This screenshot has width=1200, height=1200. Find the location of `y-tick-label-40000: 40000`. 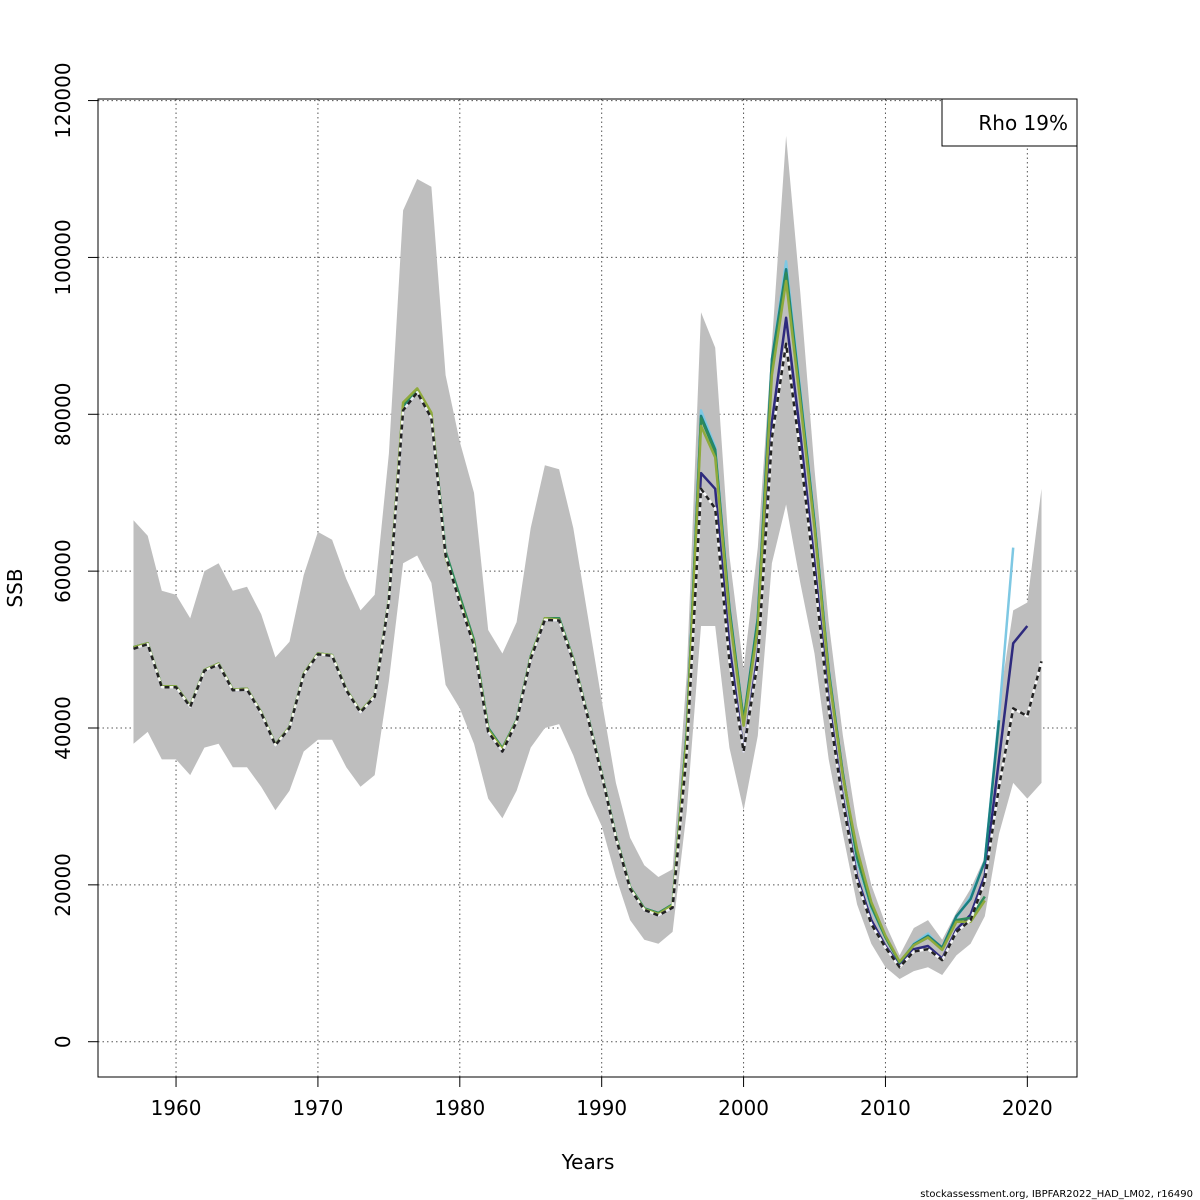

y-tick-label-40000: 40000 is located at coordinates (63, 728).